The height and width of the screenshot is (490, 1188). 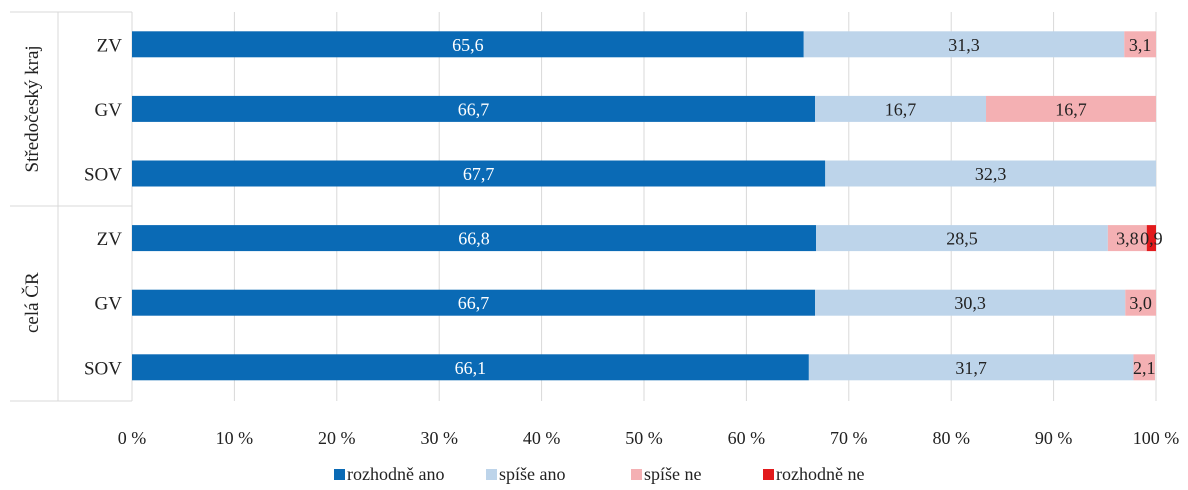 What do you see at coordinates (32, 302) in the screenshot?
I see `group-label: celá ČR` at bounding box center [32, 302].